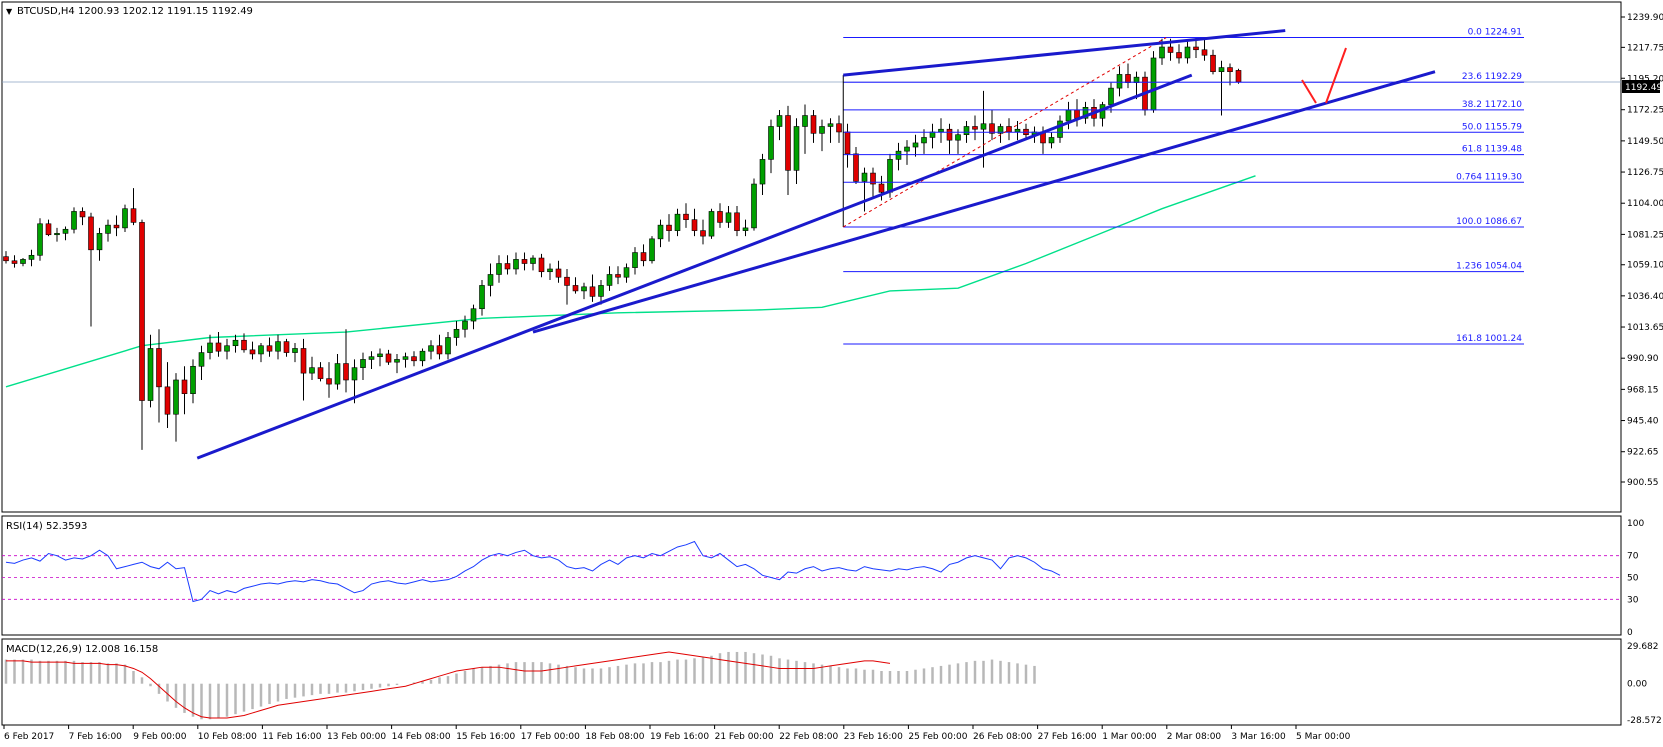 The height and width of the screenshot is (747, 1663). What do you see at coordinates (1489, 177) in the screenshot?
I see `fib-level-label: 0.764 1119.30` at bounding box center [1489, 177].